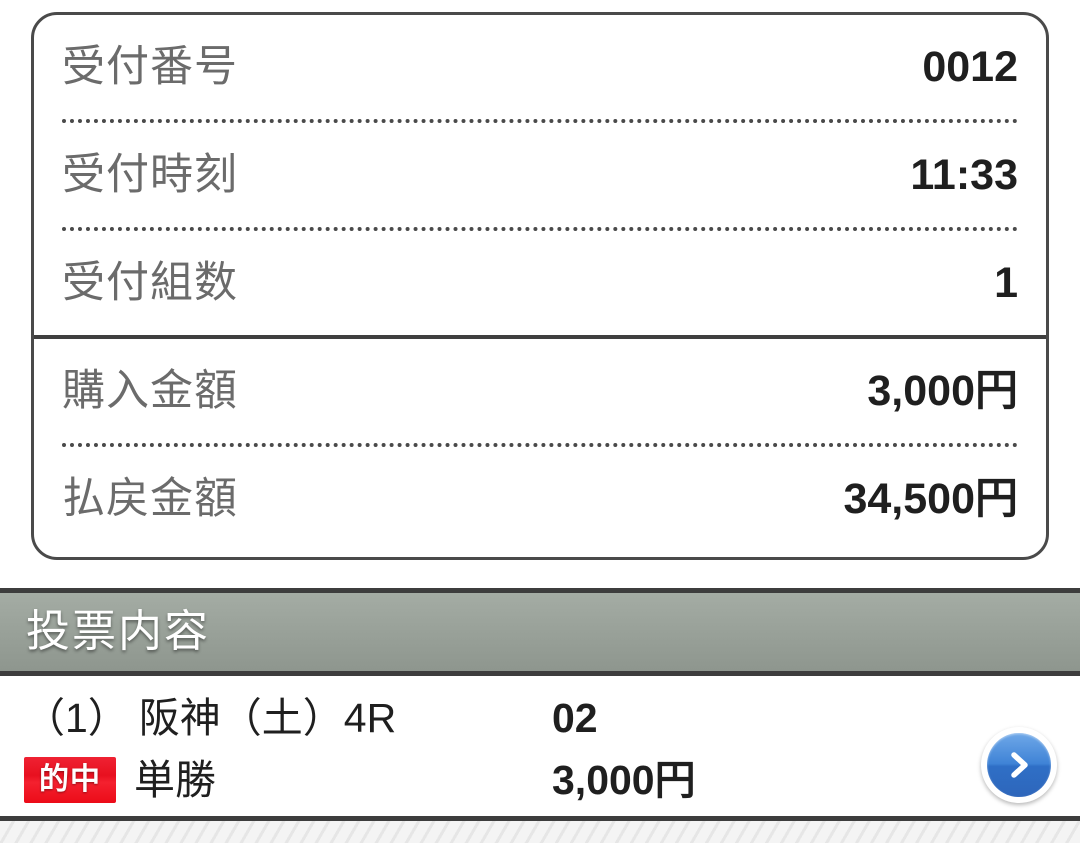  What do you see at coordinates (150, 498) in the screenshot?
I see `summary-label-payout-amount: 払戻金額` at bounding box center [150, 498].